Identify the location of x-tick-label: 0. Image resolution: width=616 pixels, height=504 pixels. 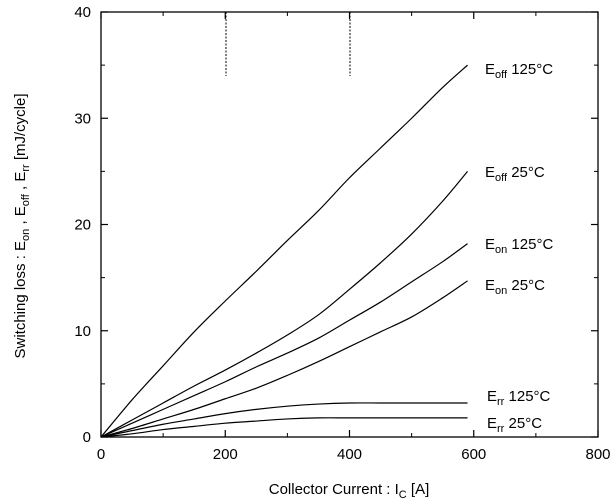
(101, 454).